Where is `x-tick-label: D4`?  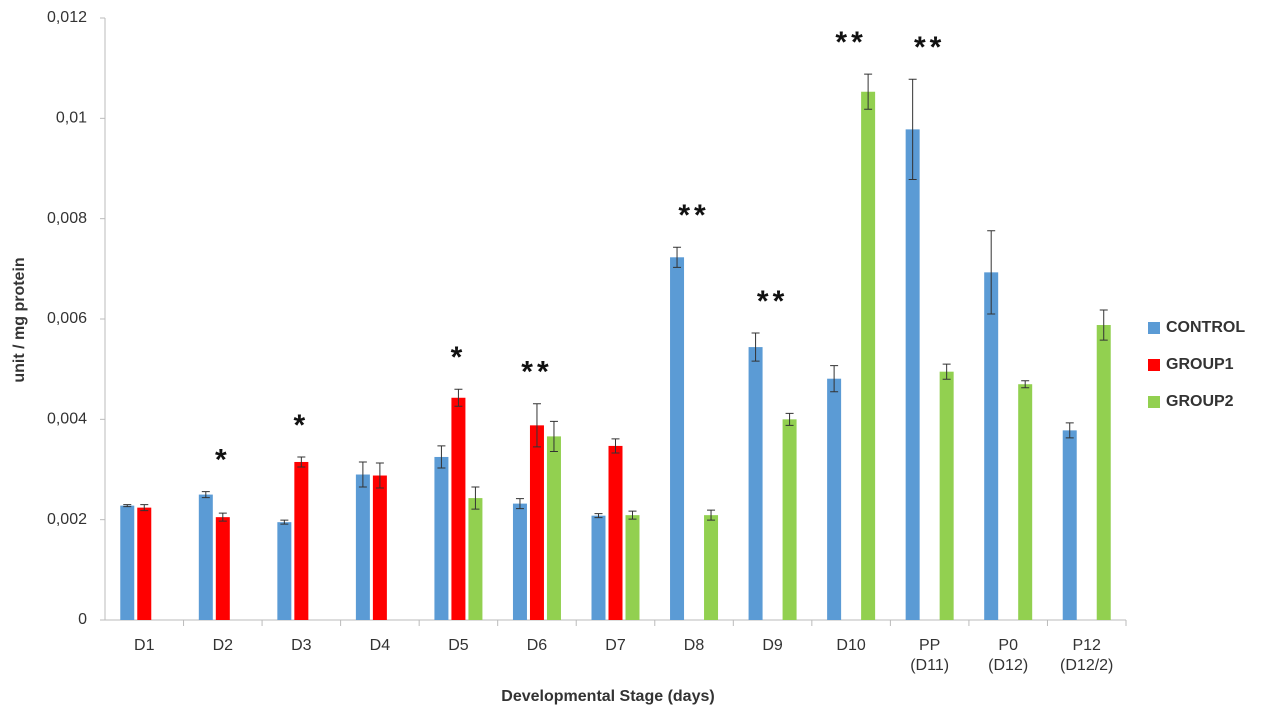 x-tick-label: D4 is located at coordinates (380, 645).